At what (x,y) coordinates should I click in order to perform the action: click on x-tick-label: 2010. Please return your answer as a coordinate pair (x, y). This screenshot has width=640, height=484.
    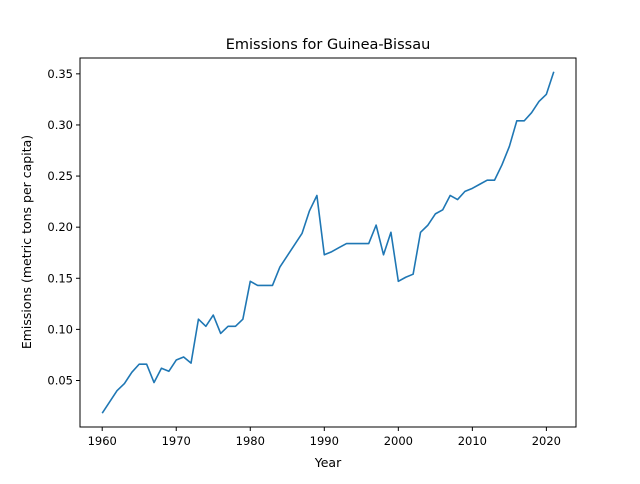
    Looking at the image, I should click on (472, 441).